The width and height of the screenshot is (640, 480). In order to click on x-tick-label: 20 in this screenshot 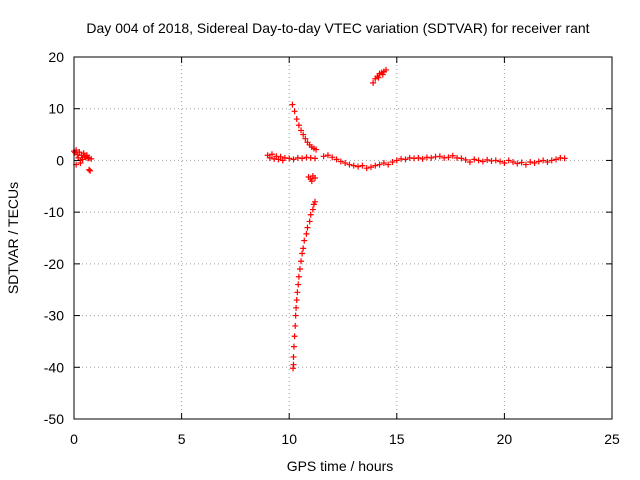, I will do `click(505, 439)`.